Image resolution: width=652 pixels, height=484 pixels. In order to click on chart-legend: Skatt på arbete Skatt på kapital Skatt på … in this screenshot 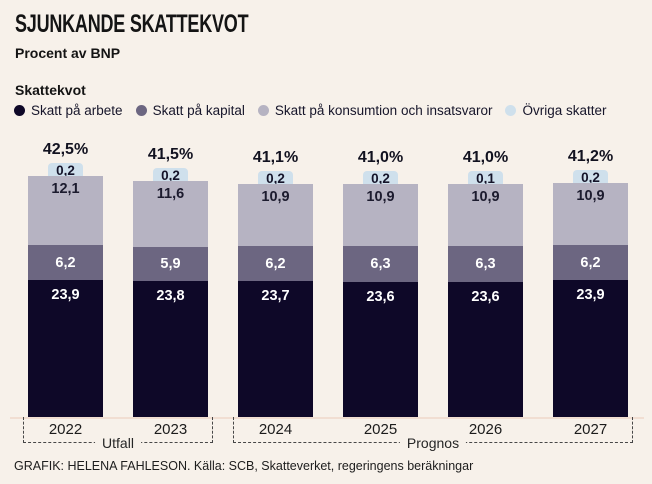, I will do `click(310, 110)`.